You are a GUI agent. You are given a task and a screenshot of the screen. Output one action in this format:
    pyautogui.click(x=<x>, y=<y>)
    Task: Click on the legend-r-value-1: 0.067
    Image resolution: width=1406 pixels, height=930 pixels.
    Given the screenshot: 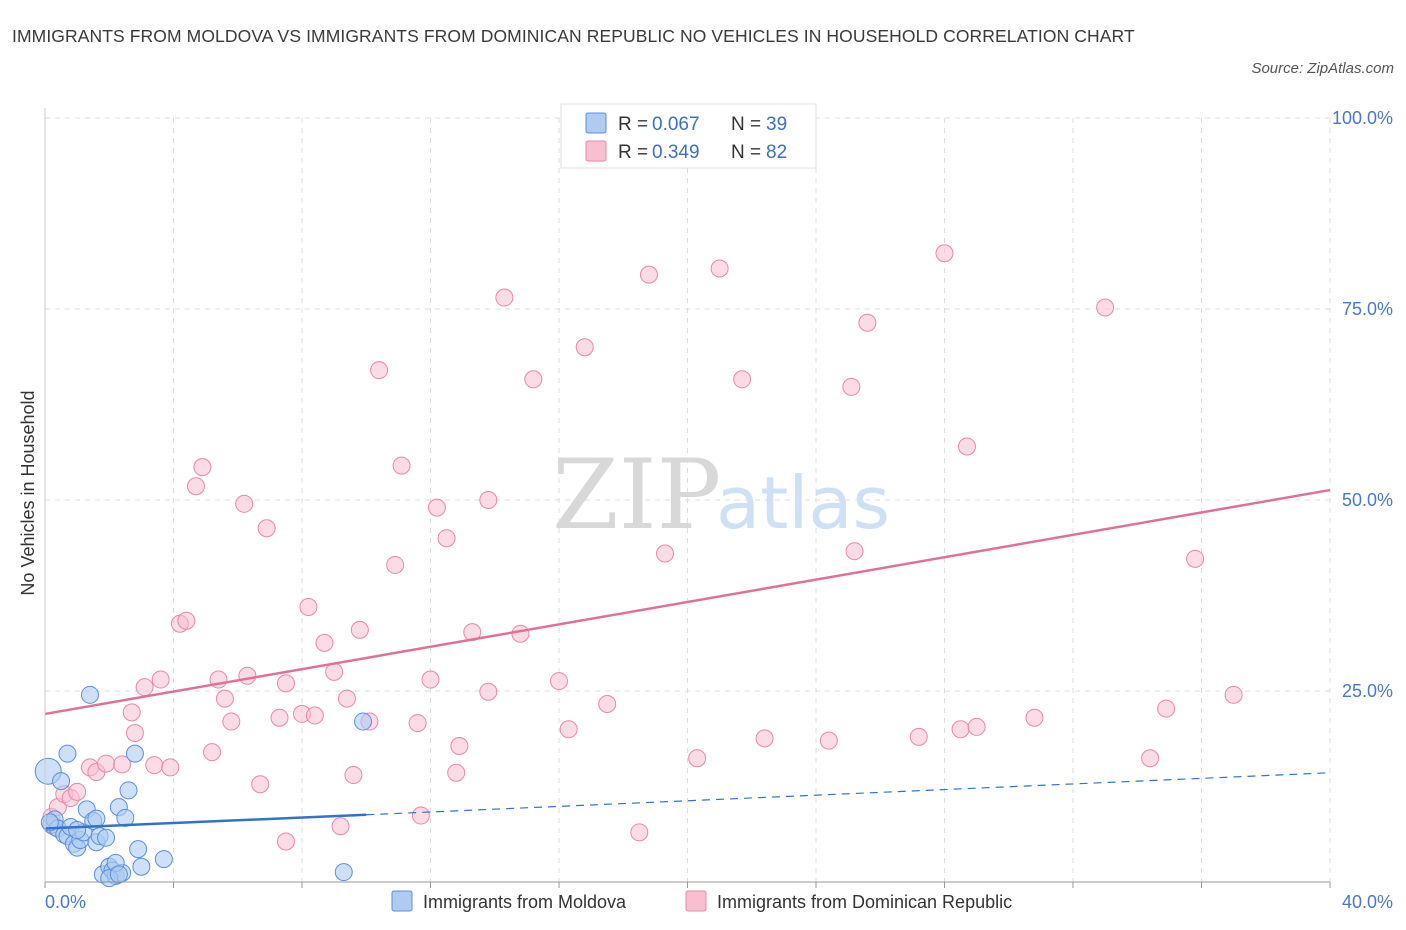 What is the action you would take?
    pyautogui.click(x=676, y=124)
    